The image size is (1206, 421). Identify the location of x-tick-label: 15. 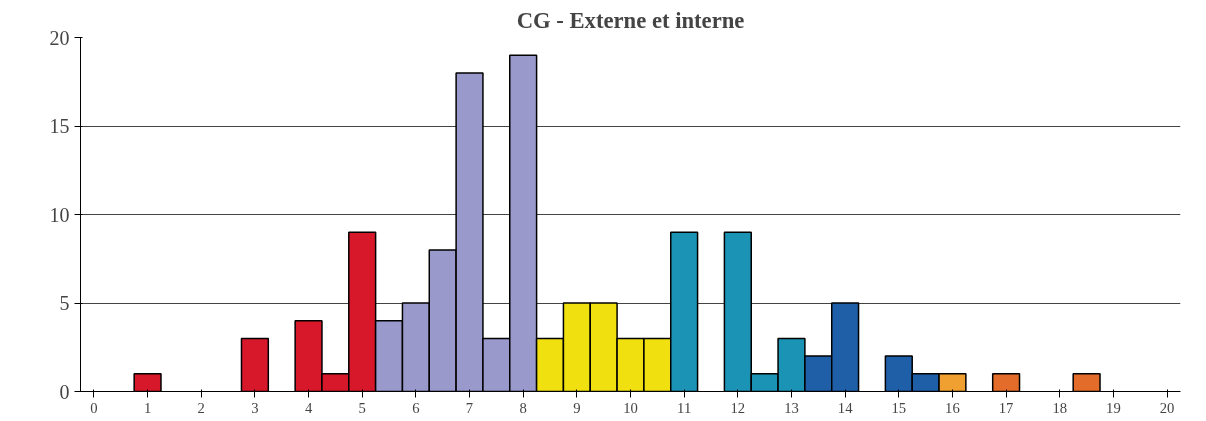
(899, 407).